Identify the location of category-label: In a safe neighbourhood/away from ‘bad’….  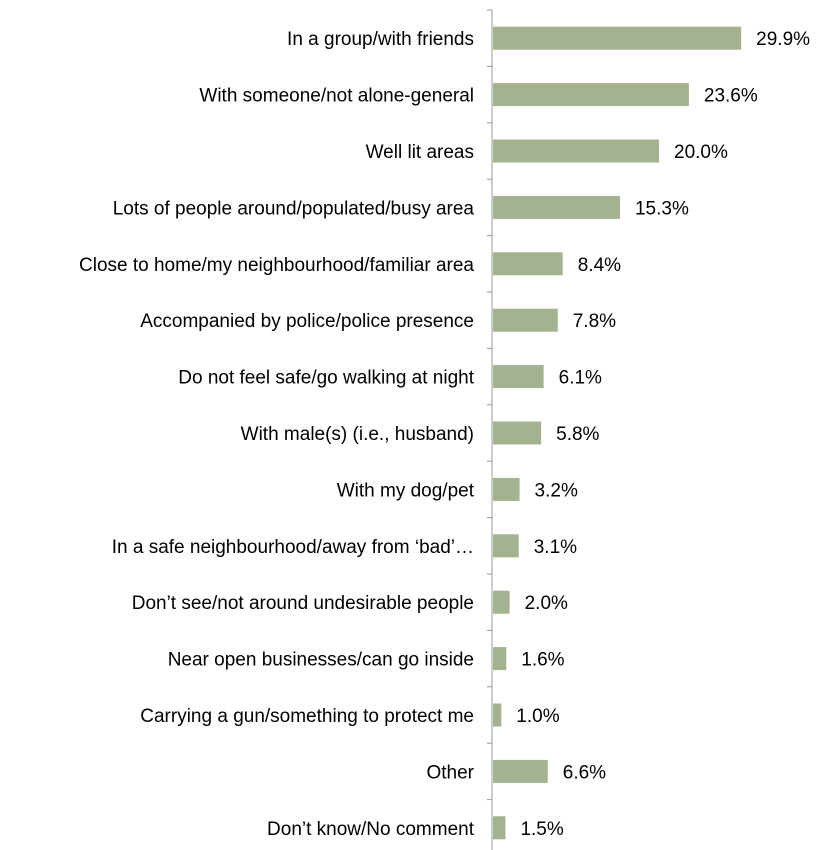
(293, 547).